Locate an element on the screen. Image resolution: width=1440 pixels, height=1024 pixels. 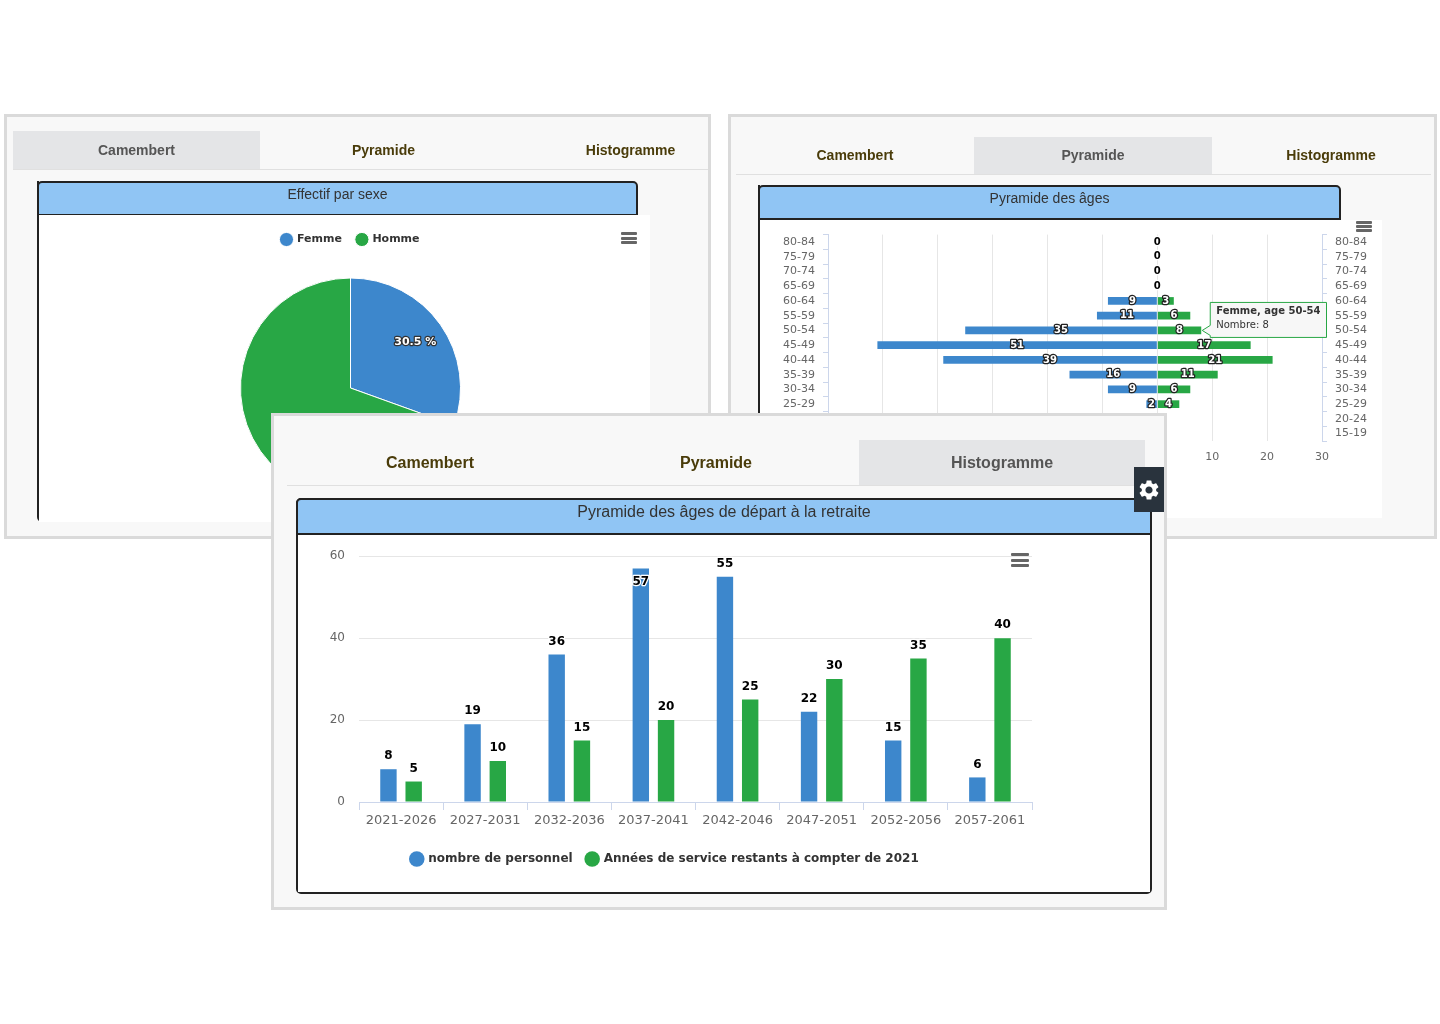
data-label: 39 is located at coordinates (1050, 359).